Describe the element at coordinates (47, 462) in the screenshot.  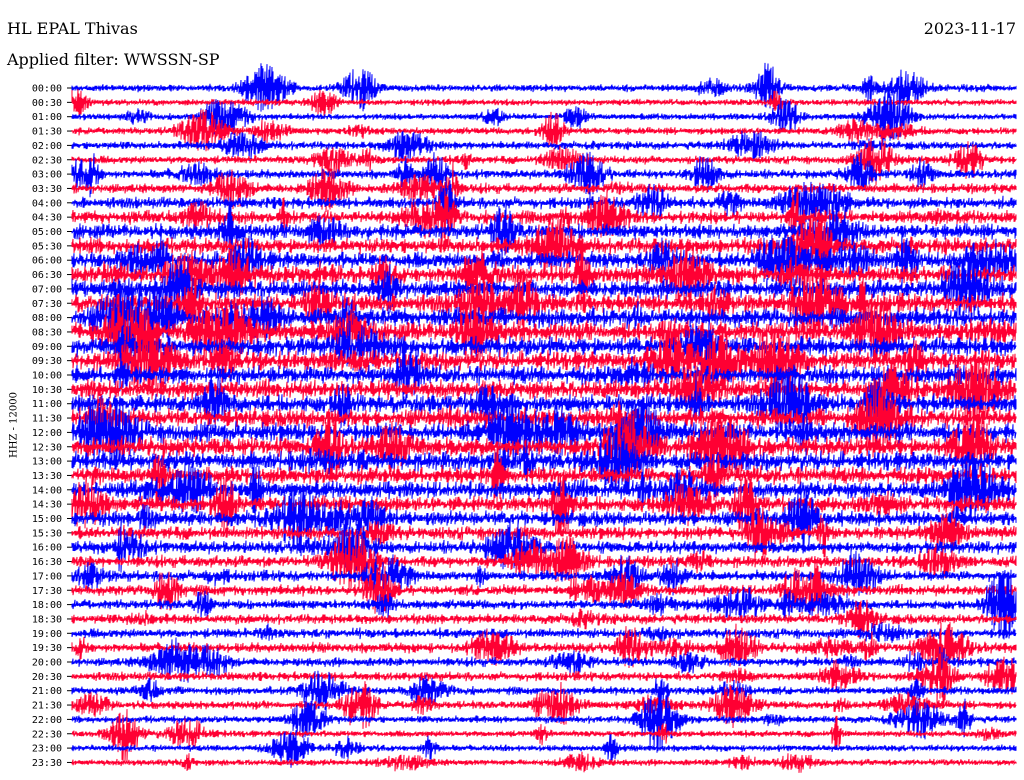
I see `hour-tick-label: 13:00` at that location.